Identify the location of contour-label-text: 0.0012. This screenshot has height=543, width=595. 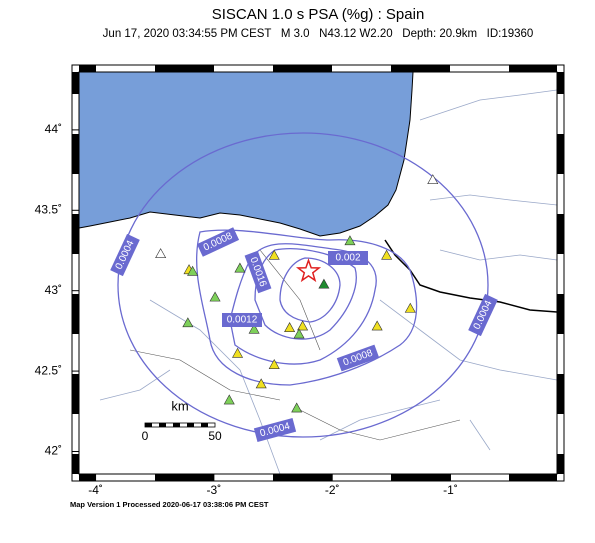
(242, 320).